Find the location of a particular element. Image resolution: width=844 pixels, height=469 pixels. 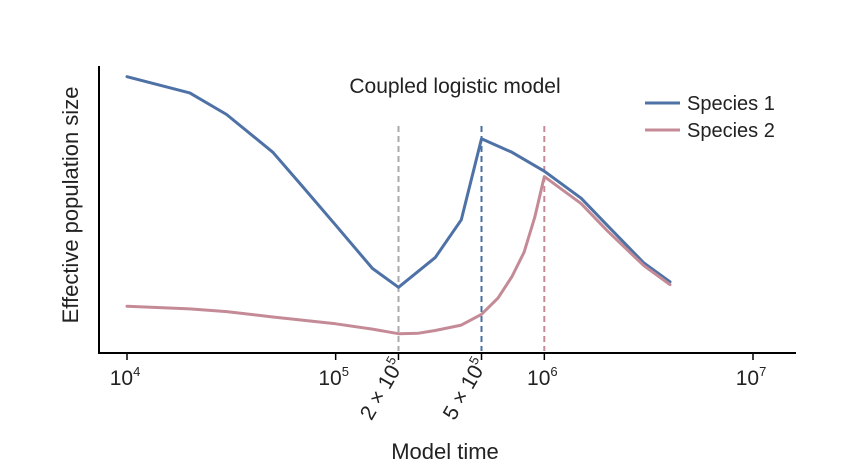

legend-label-species-2: Species 2 is located at coordinates (731, 131).